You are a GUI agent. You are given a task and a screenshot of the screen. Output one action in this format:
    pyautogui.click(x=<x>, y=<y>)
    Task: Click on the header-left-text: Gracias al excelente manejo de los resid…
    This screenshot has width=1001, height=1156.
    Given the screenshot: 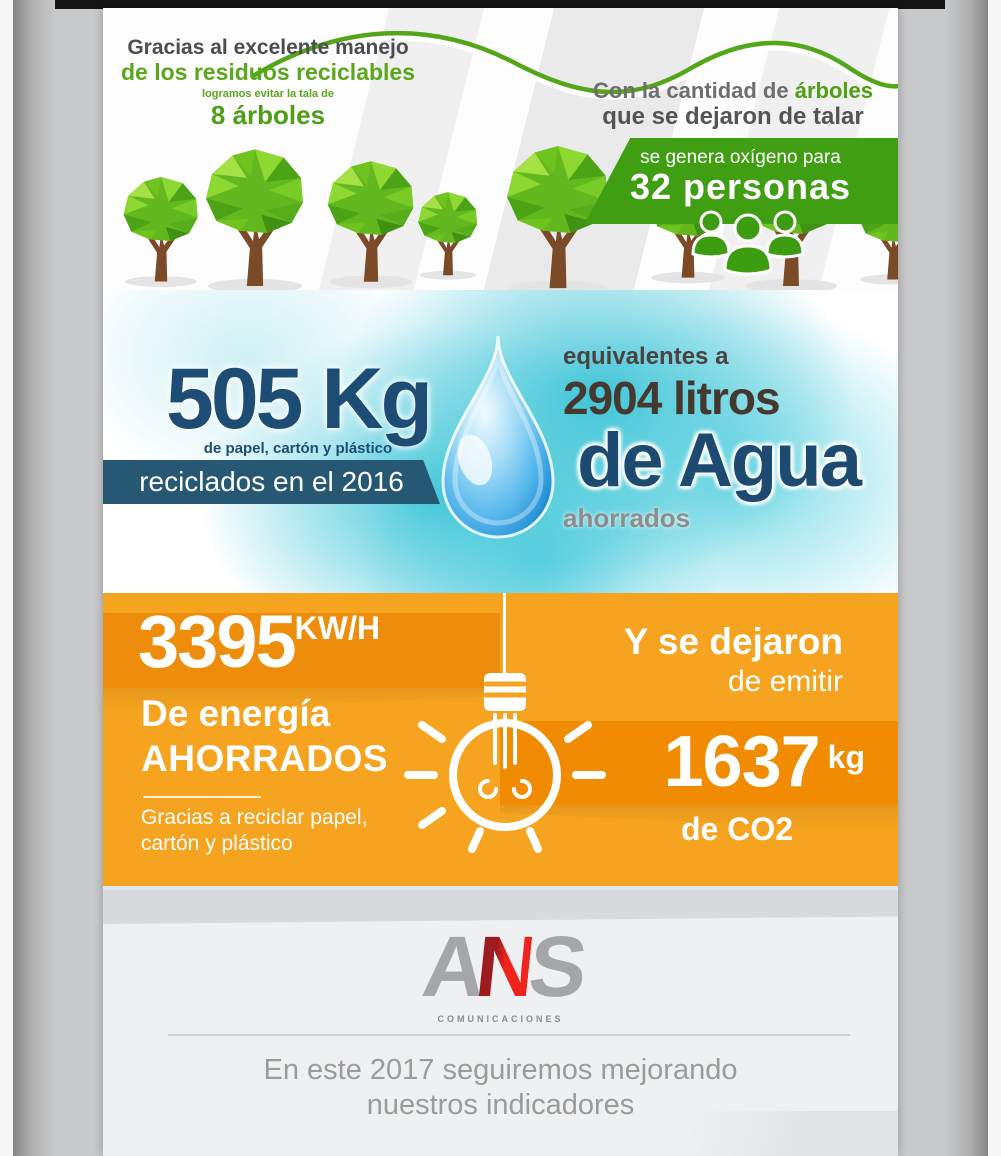 What is the action you would take?
    pyautogui.click(x=268, y=83)
    